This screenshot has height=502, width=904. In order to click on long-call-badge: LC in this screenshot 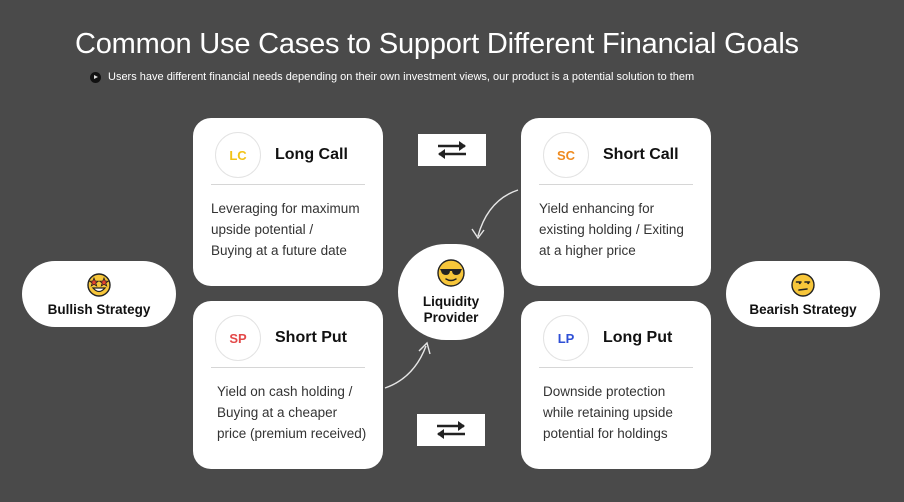, I will do `click(238, 155)`.